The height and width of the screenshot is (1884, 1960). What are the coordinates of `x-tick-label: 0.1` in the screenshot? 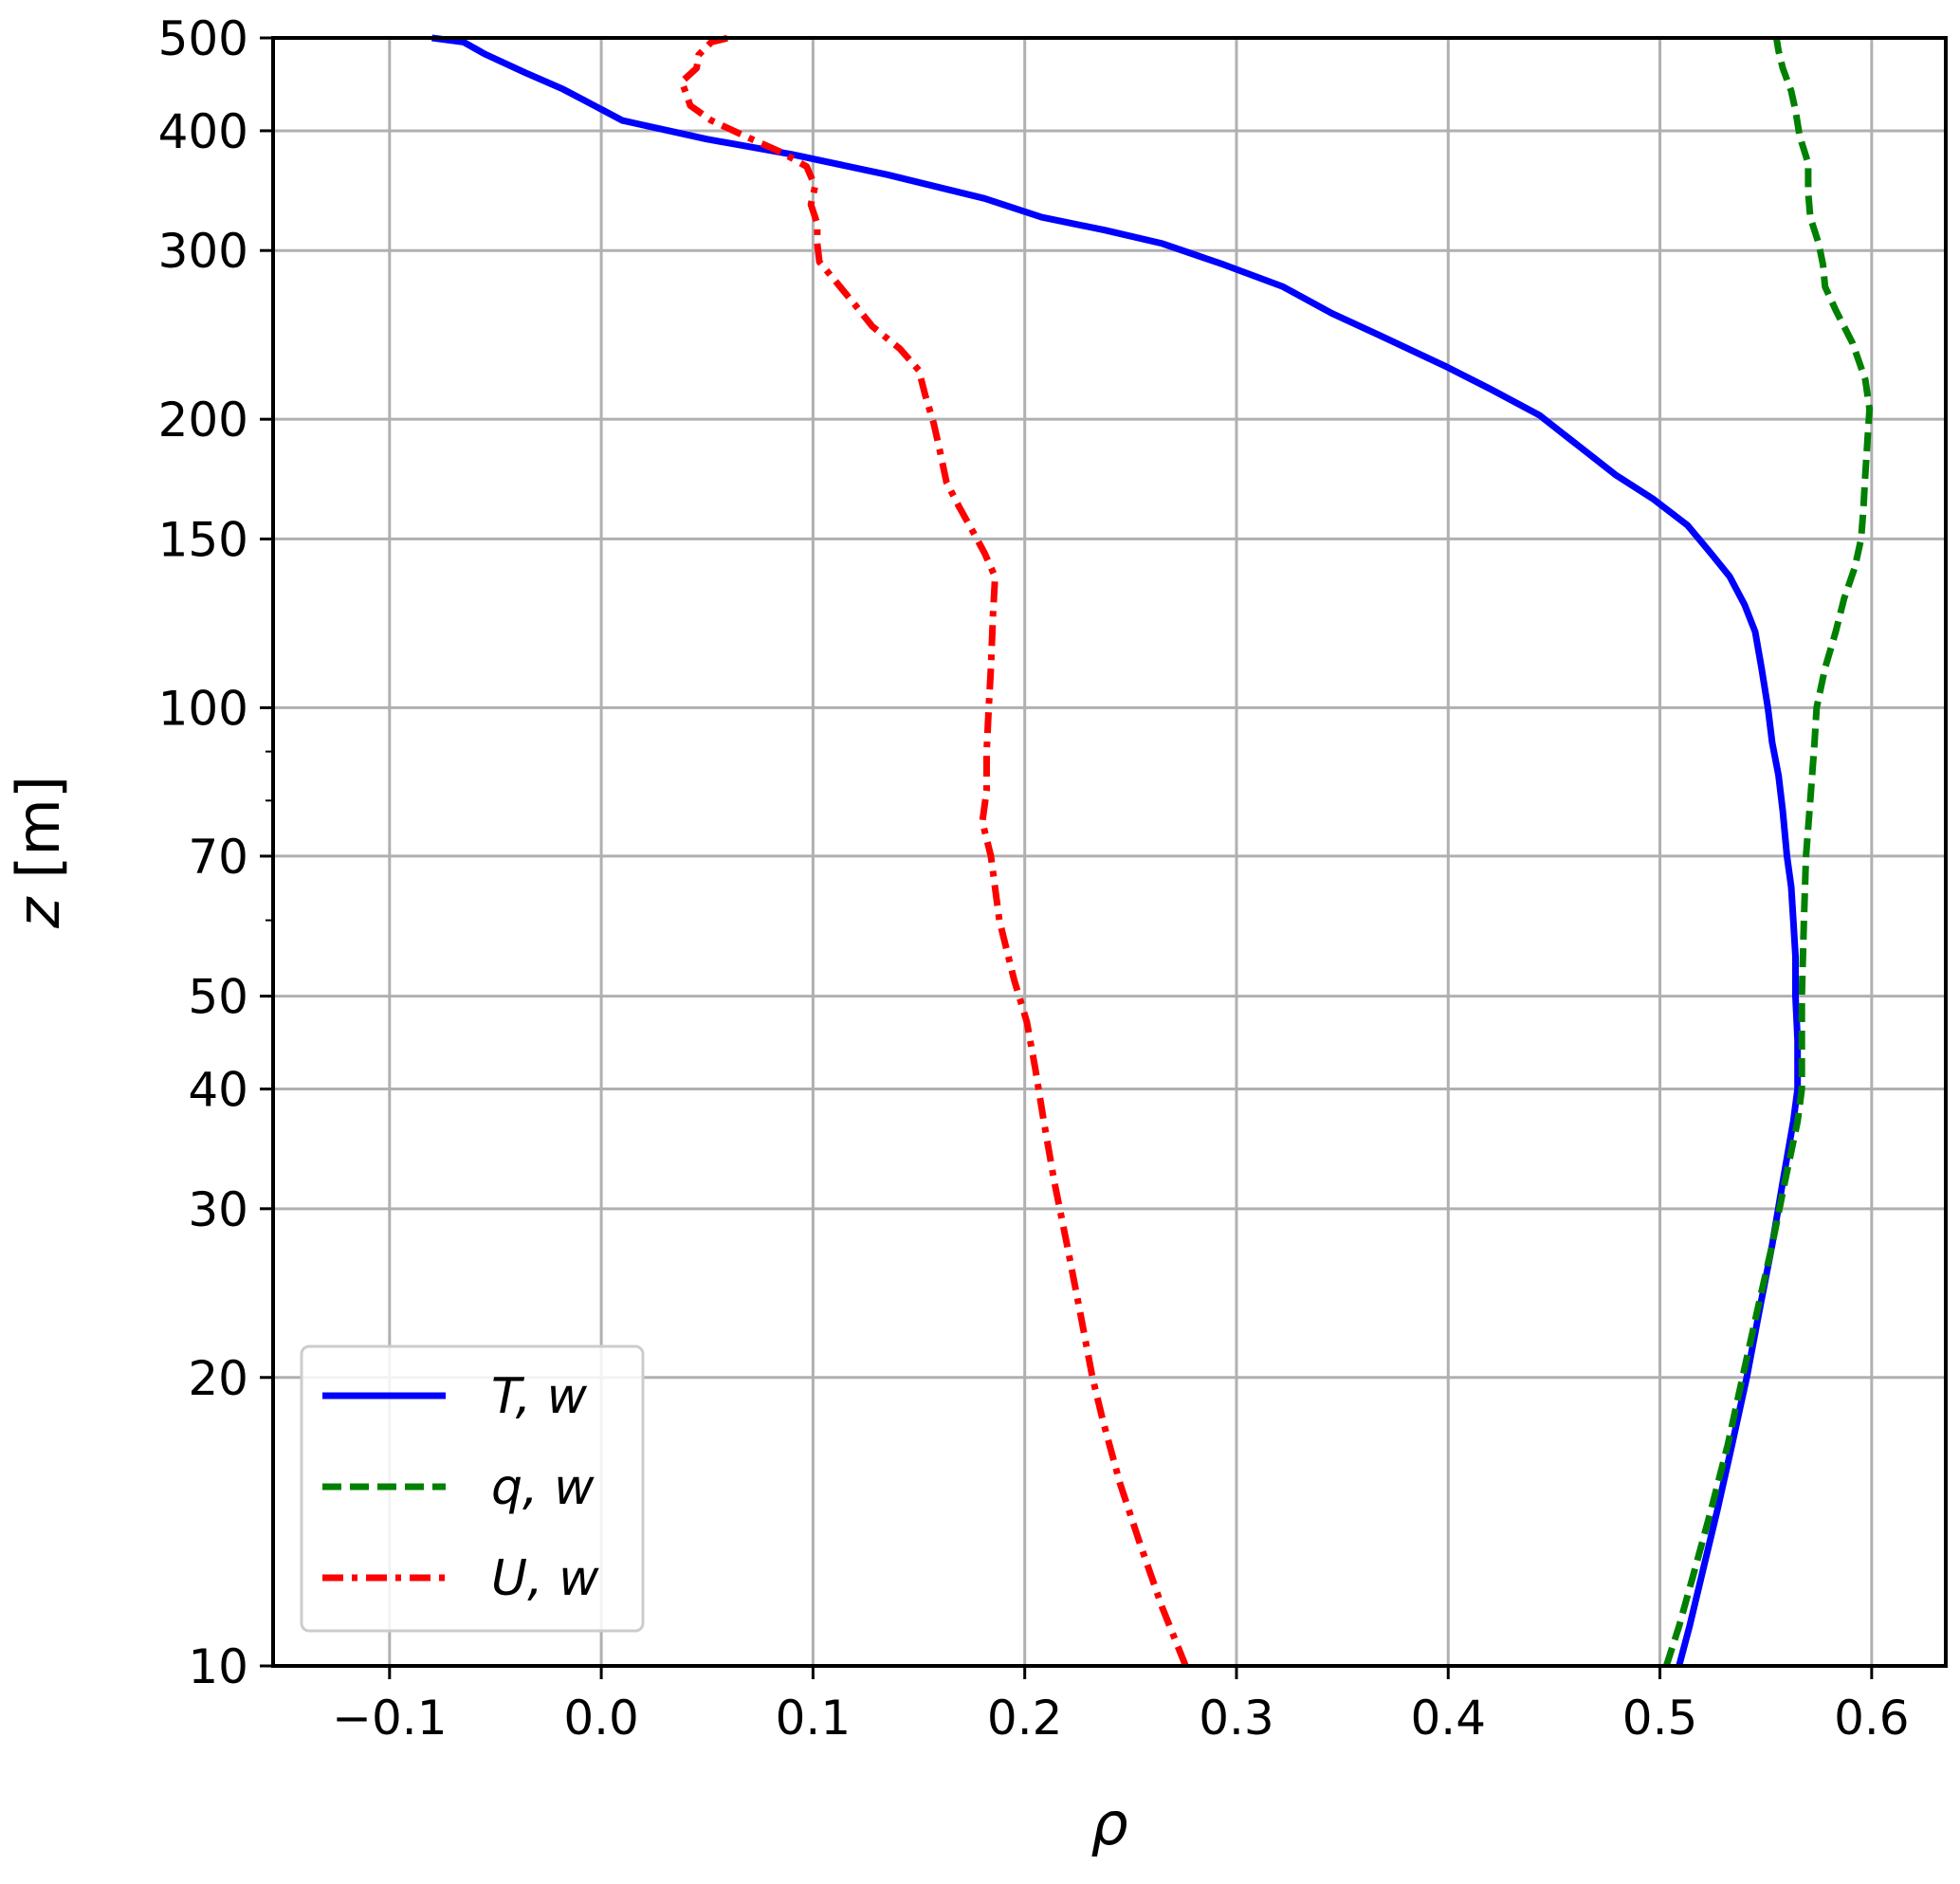 It's located at (814, 1718).